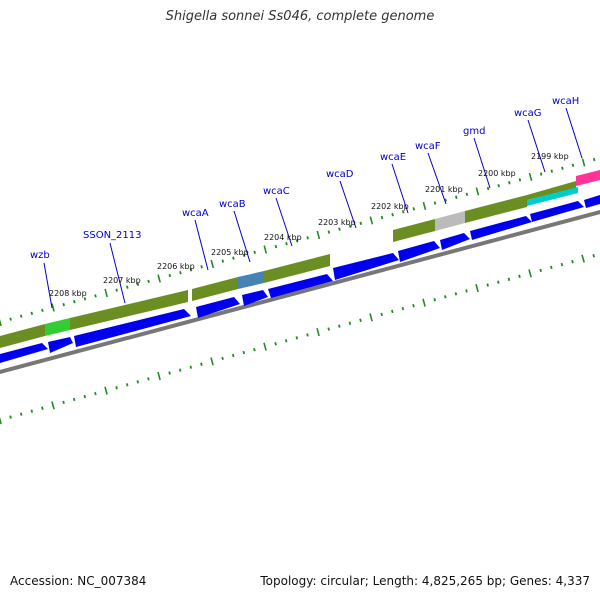  I want to click on label-pointer-wcaA, so click(201, 245).